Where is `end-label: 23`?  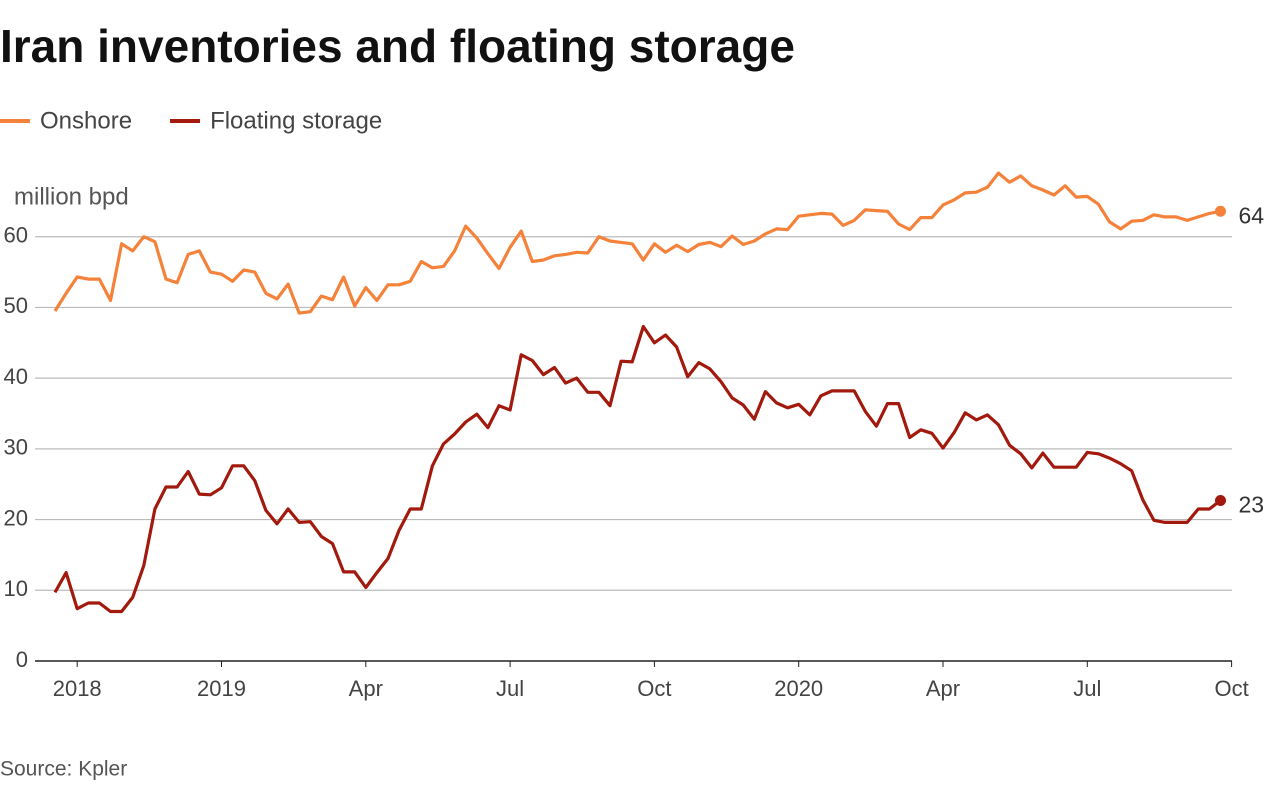 end-label: 23 is located at coordinates (1252, 505).